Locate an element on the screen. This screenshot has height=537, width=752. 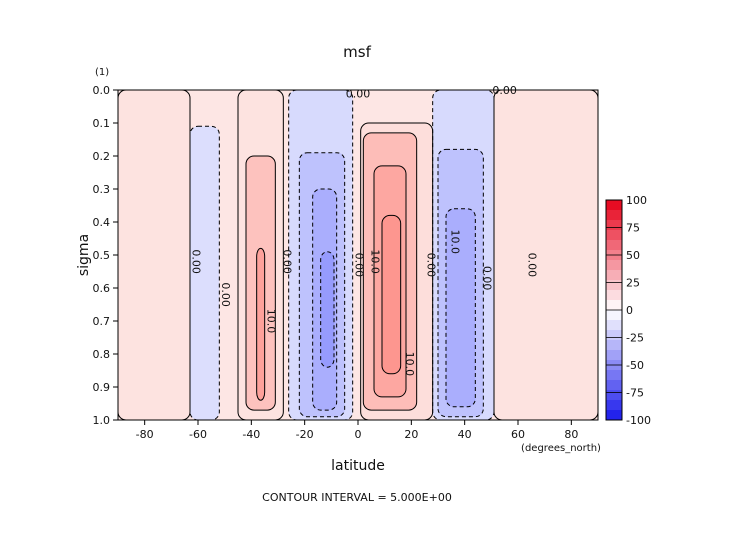
colorbar: 100 75 50 25 0 -25 -50 -75 -100 is located at coordinates (628, 310).